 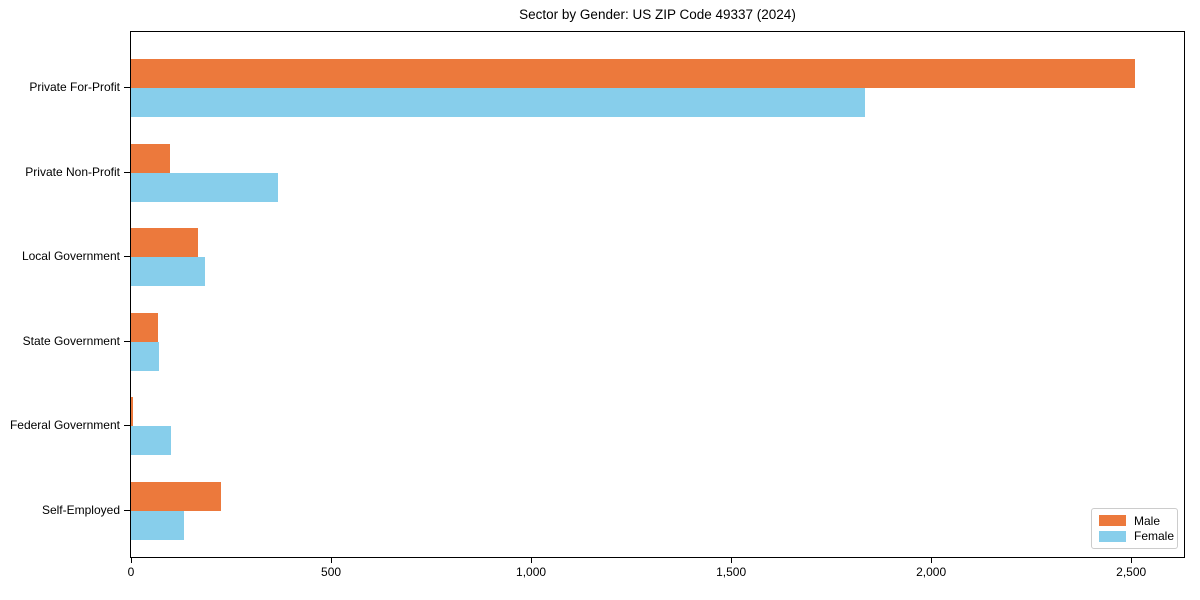 I want to click on legend-label-female: Female, so click(x=1154, y=536).